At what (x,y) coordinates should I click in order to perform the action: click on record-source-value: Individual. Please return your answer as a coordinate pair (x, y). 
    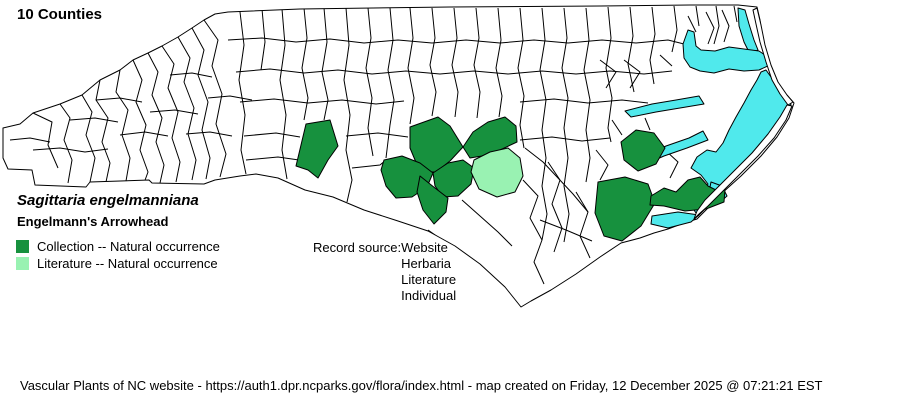
    Looking at the image, I should click on (429, 295).